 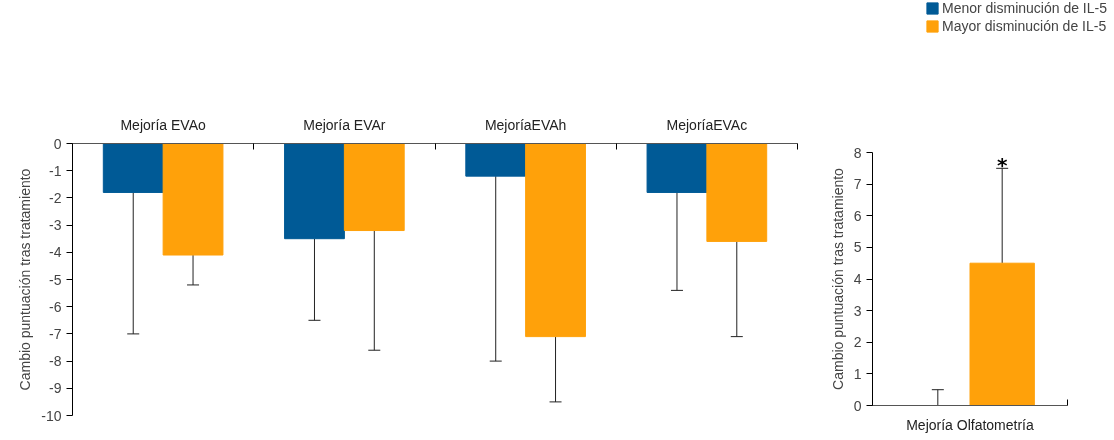 I want to click on y-tick-label: 5, so click(x=857, y=247).